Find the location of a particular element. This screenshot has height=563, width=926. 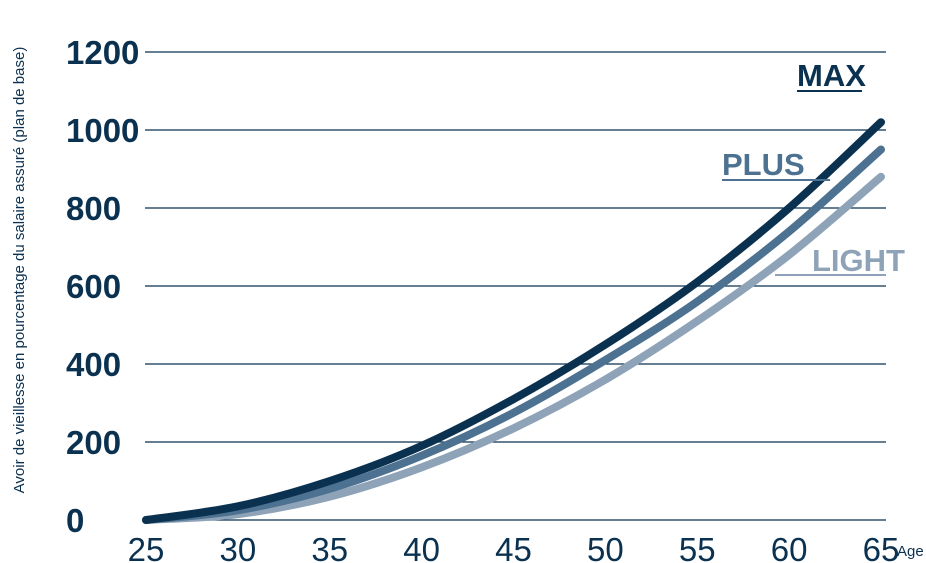

x-tick-label: 60 is located at coordinates (789, 547).